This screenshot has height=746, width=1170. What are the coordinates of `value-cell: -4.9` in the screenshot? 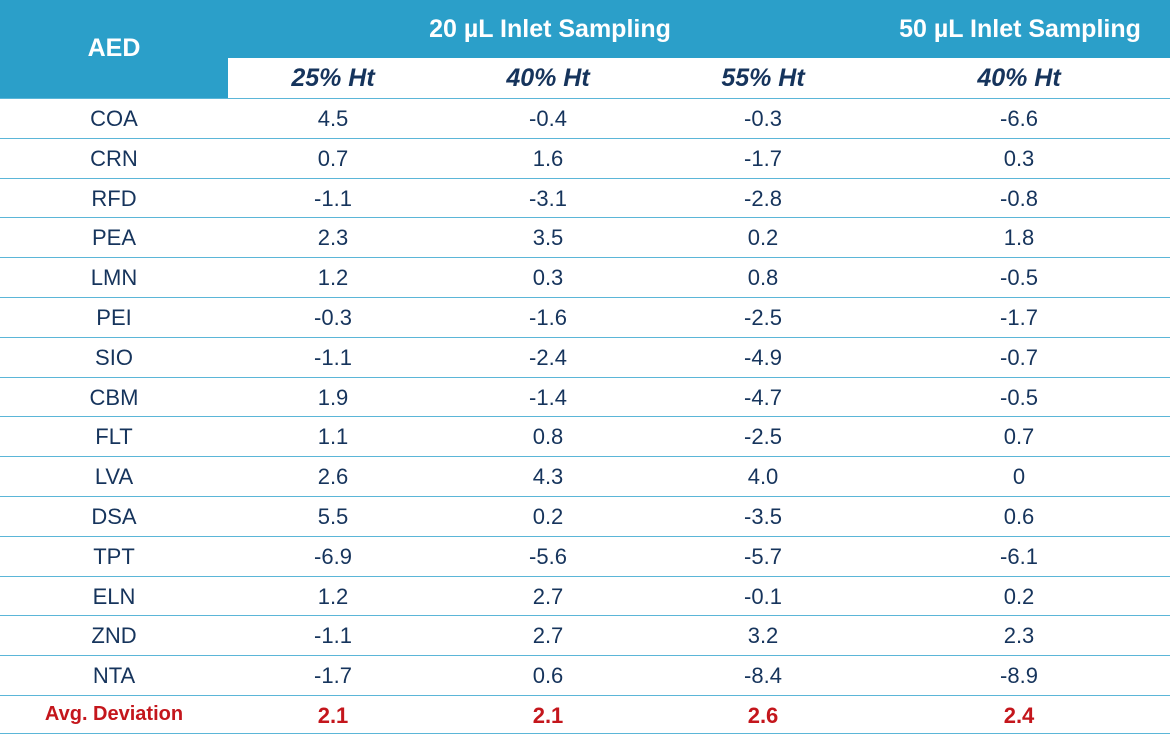 It's located at (763, 357).